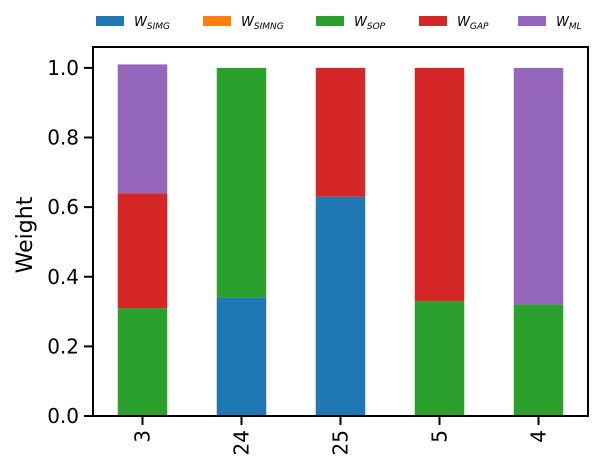  Describe the element at coordinates (63, 346) in the screenshot. I see `y-tick-label: 0.2` at that location.